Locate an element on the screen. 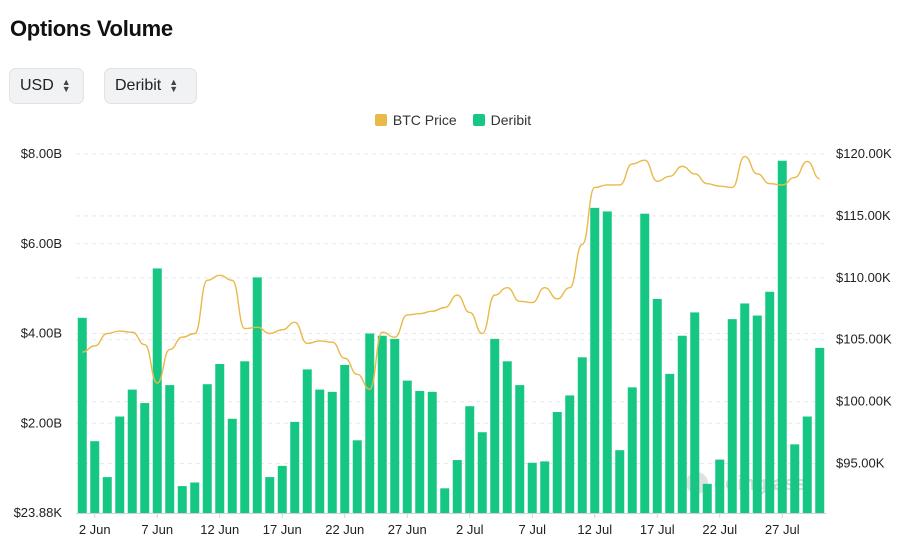 Image resolution: width=906 pixels, height=539 pixels. legend-item-deribit: Deribit is located at coordinates (502, 120).